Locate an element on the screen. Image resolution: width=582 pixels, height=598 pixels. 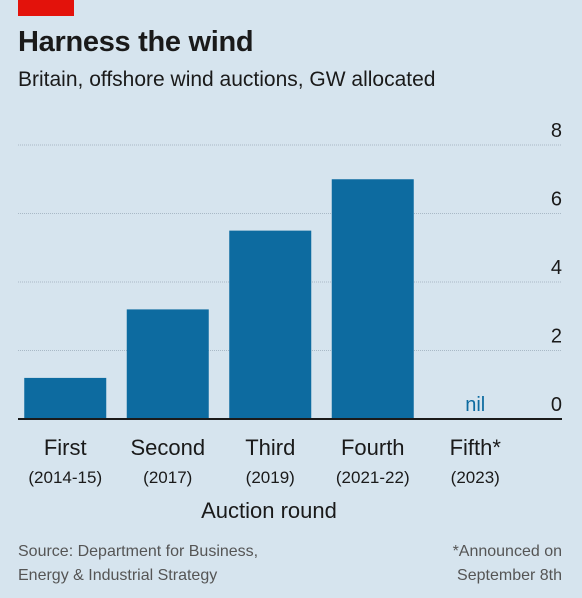
x-tick-sublabel: (2019) is located at coordinates (270, 477).